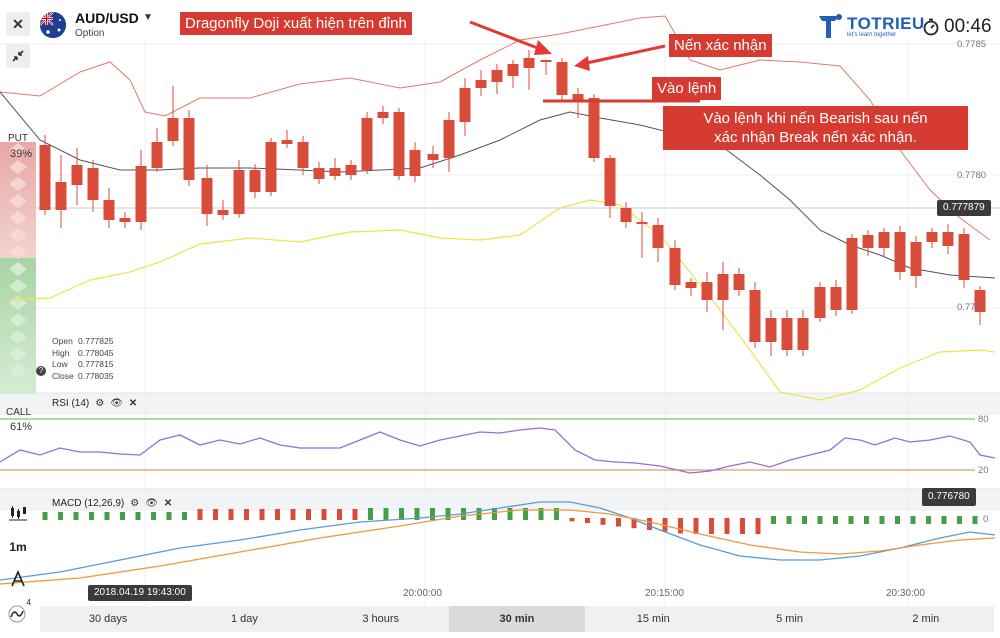 This screenshot has height=638, width=1000. I want to click on price-label-top: 0.7785, so click(972, 44).